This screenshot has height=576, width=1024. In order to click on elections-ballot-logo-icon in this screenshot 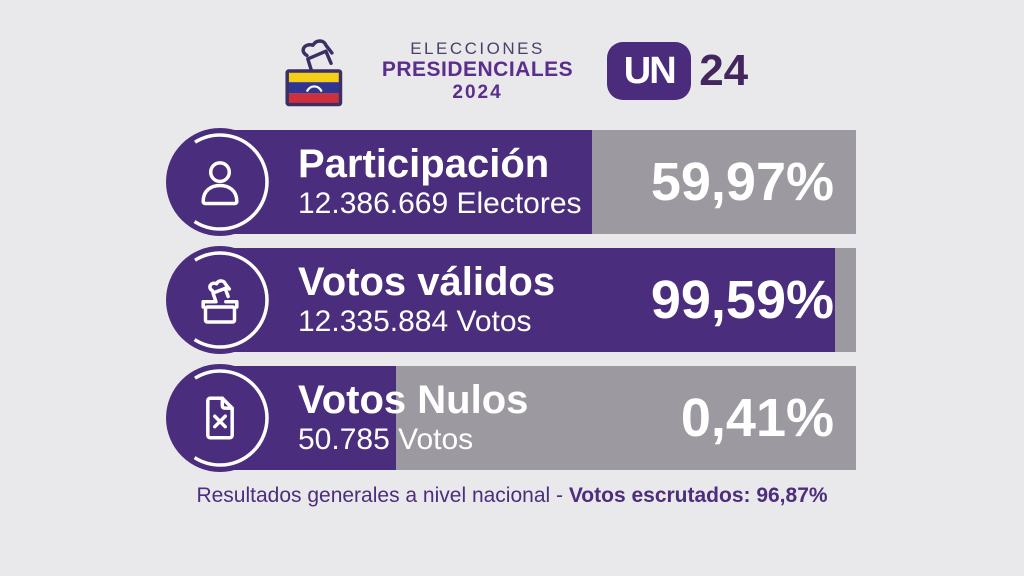, I will do `click(314, 73)`.